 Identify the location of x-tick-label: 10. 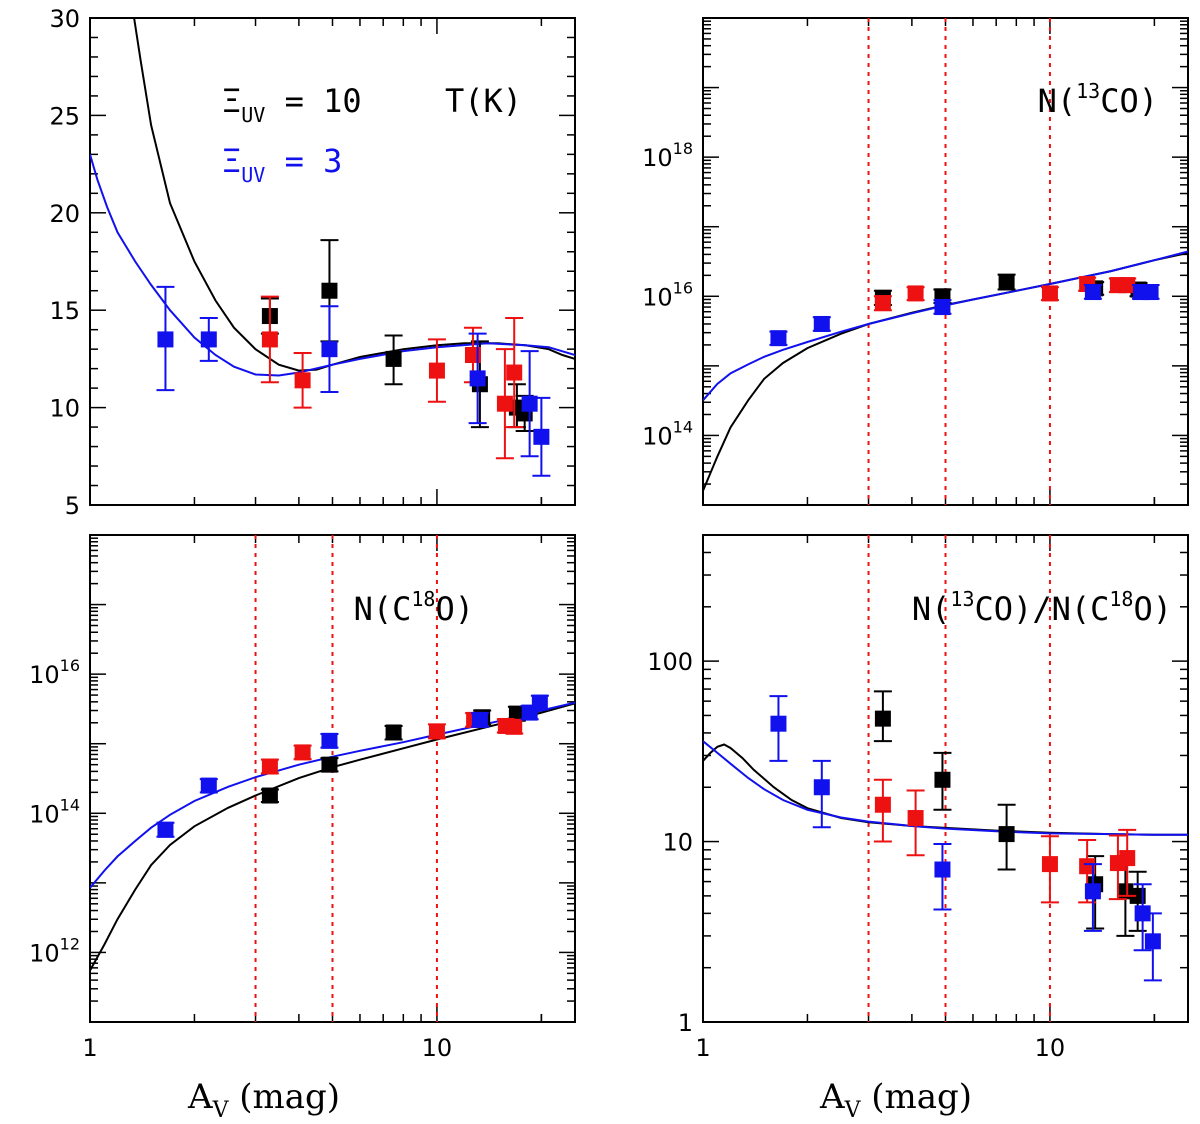
(437, 1048).